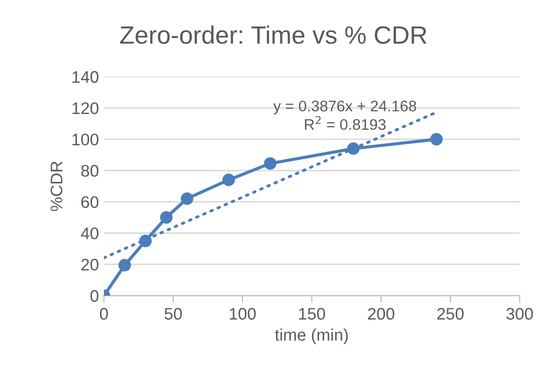 This screenshot has height=365, width=547. I want to click on x-tick-label: 0, so click(104, 314).